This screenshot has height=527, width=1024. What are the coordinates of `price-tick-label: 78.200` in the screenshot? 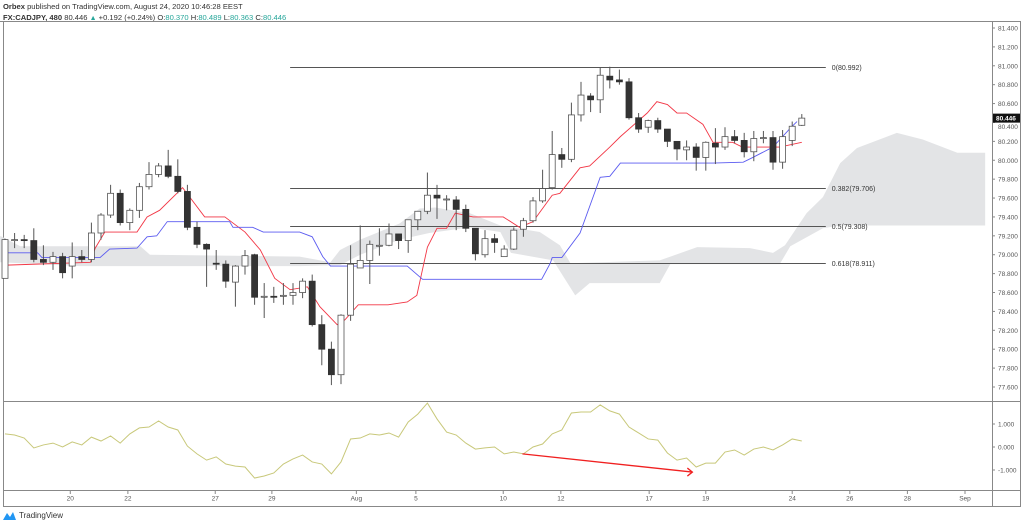 It's located at (1008, 331).